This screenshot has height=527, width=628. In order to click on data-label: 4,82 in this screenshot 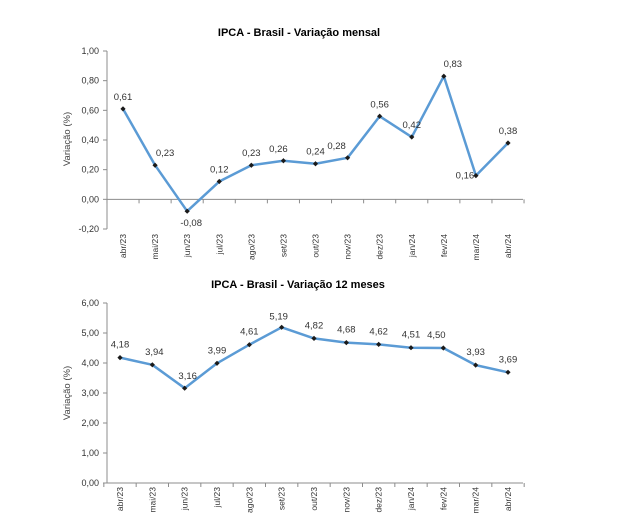, I will do `click(314, 325)`.